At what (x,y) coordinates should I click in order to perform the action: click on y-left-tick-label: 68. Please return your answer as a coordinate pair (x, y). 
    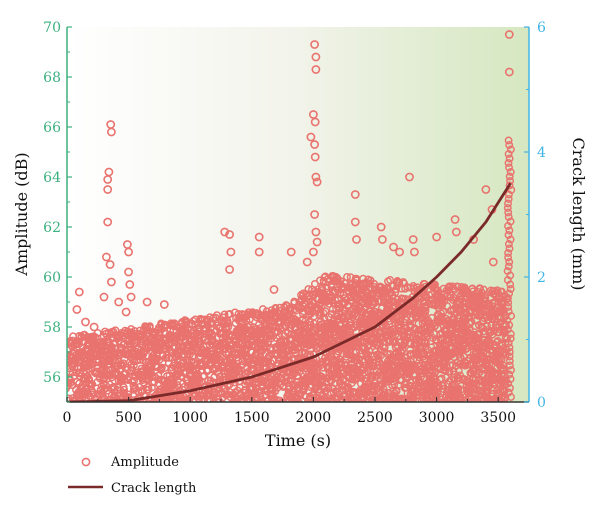
    Looking at the image, I should click on (52, 78).